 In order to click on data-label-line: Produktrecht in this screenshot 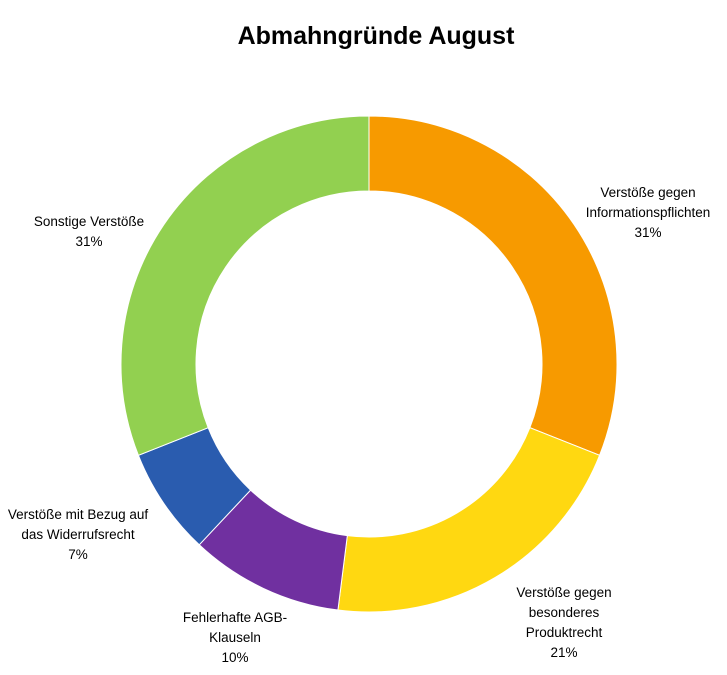, I will do `click(564, 632)`.